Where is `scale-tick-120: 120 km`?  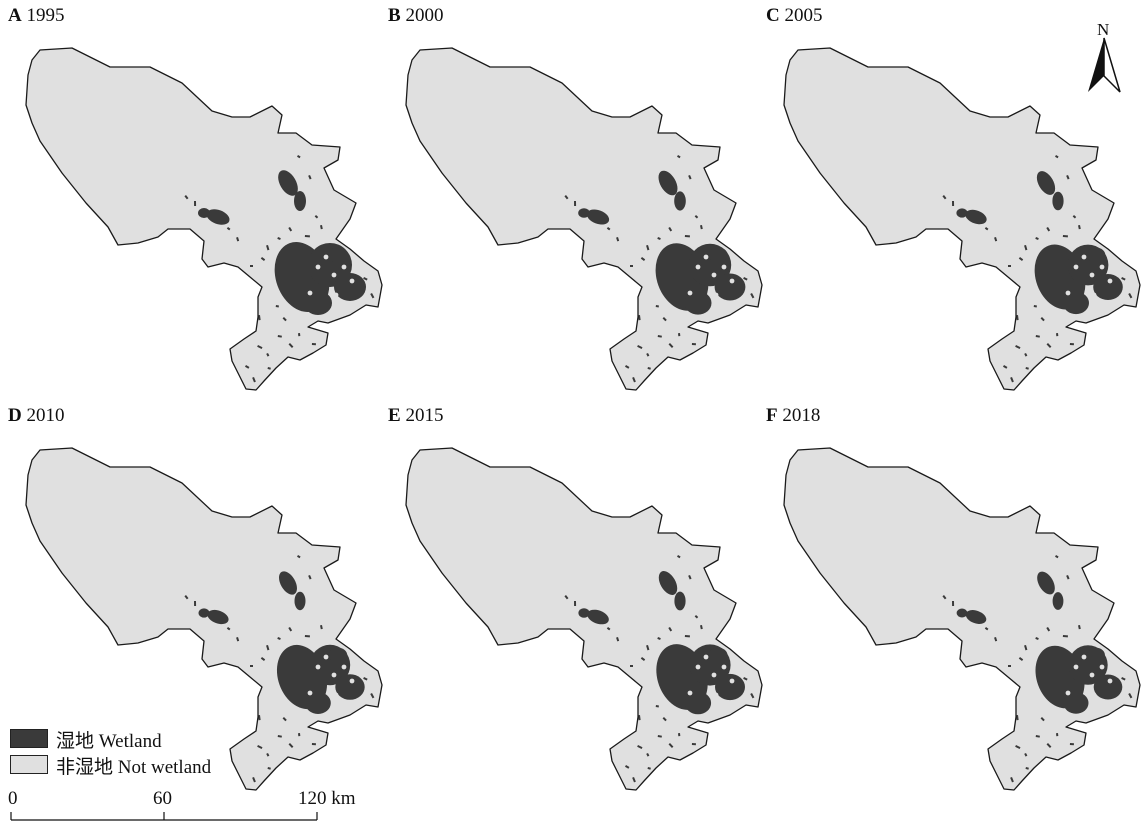
scale-tick-120: 120 km is located at coordinates (327, 798).